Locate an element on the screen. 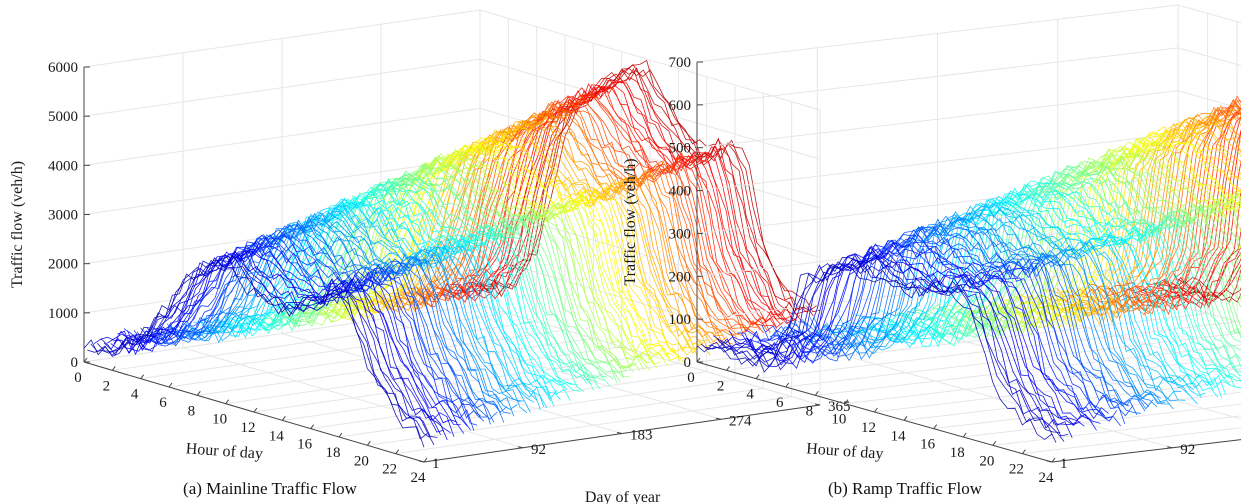 The width and height of the screenshot is (1241, 504). caption-ramp: (b) Ramp Traffic Flow is located at coordinates (905, 488).